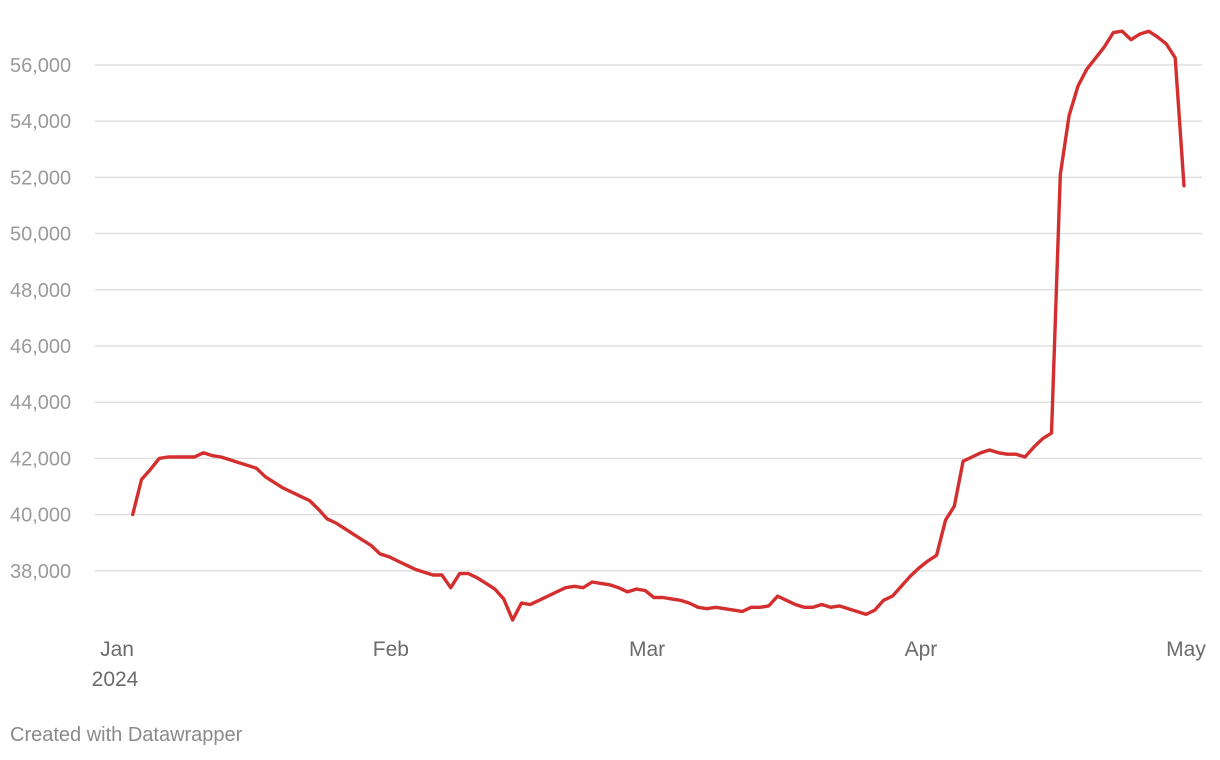  I want to click on x-axis-tick-labels: Jan 2024 Feb Mar Apr May, so click(649, 664).